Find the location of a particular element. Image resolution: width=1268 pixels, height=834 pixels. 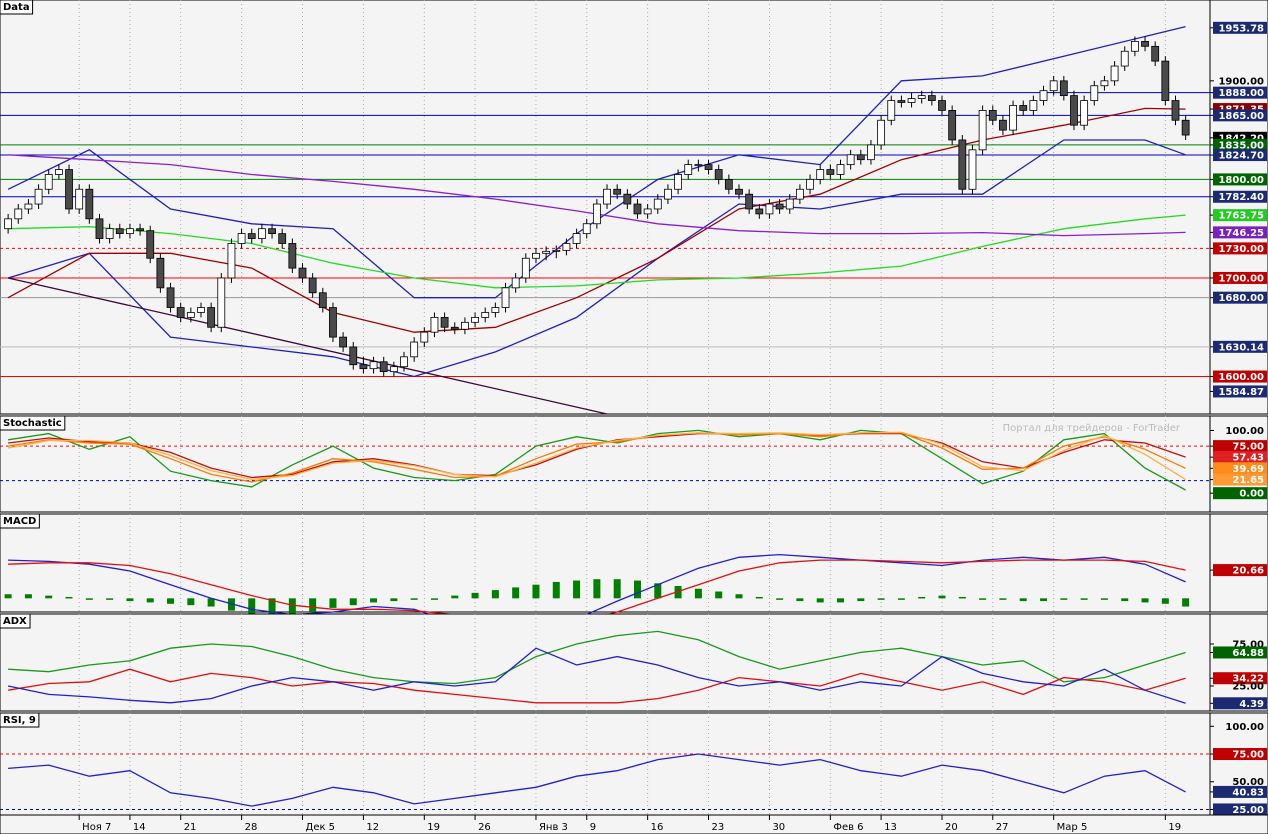

x-tick-label: 30 is located at coordinates (778, 827).